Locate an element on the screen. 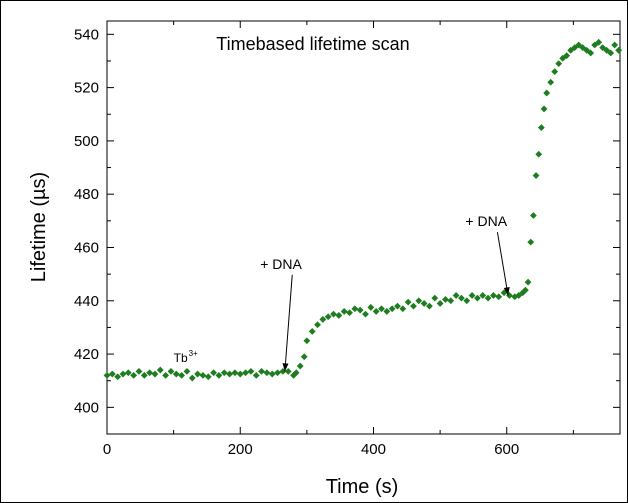 The image size is (628, 503). y-tick-label: 440 is located at coordinates (86, 301).